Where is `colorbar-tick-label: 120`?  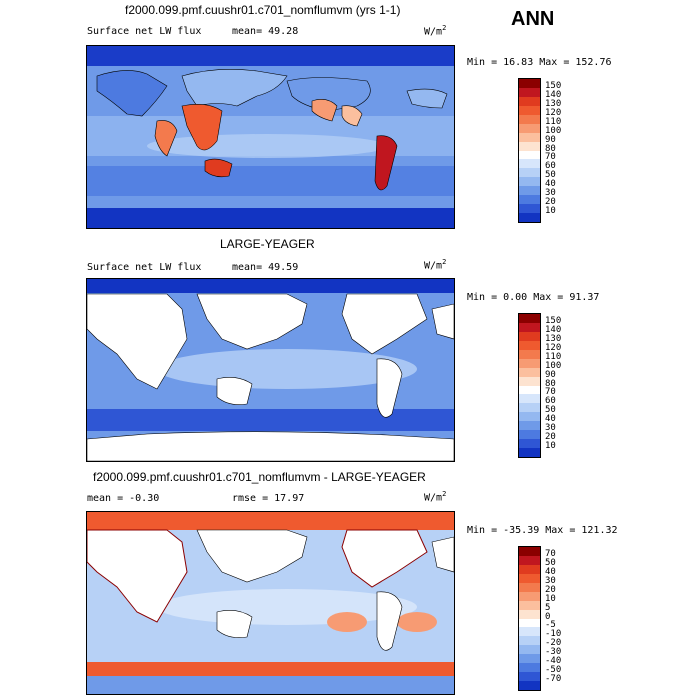
colorbar-tick-label: 120 is located at coordinates (553, 347).